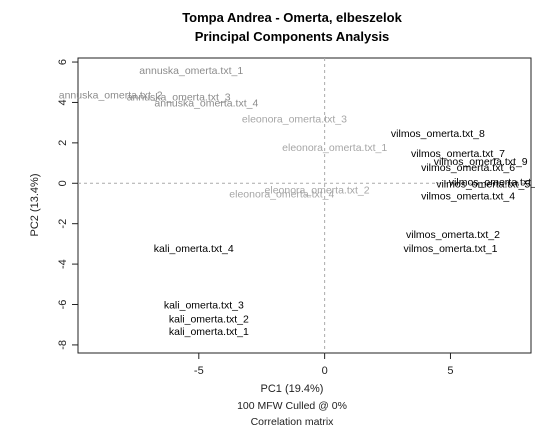 The image size is (535, 432). I want to click on x-axis: -5 0 5, so click(324, 365).